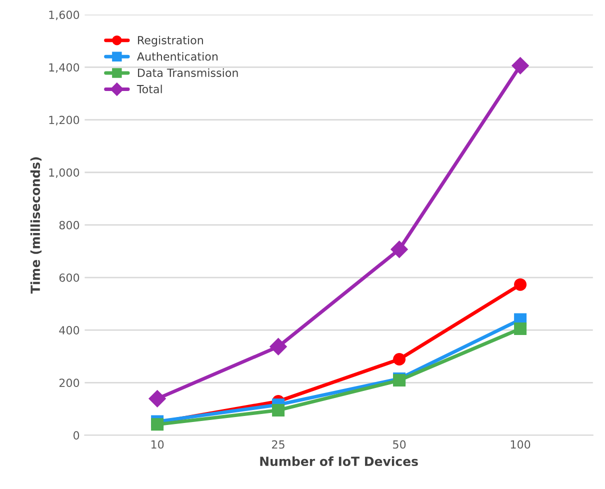  I want to click on y-tick-label: 1,000, so click(64, 173).